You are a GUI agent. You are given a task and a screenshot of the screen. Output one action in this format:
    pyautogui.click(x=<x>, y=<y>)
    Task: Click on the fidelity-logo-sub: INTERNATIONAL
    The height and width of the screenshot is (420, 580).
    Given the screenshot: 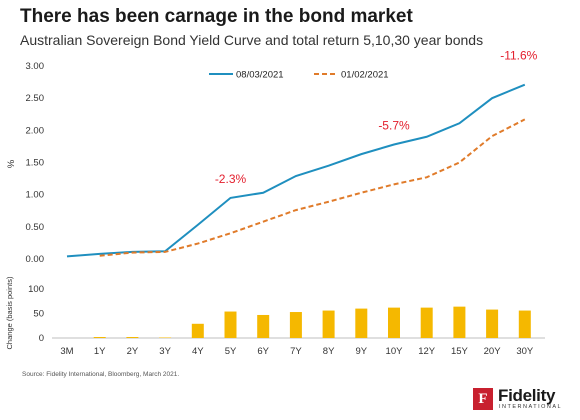 What is the action you would take?
    pyautogui.click(x=531, y=407)
    